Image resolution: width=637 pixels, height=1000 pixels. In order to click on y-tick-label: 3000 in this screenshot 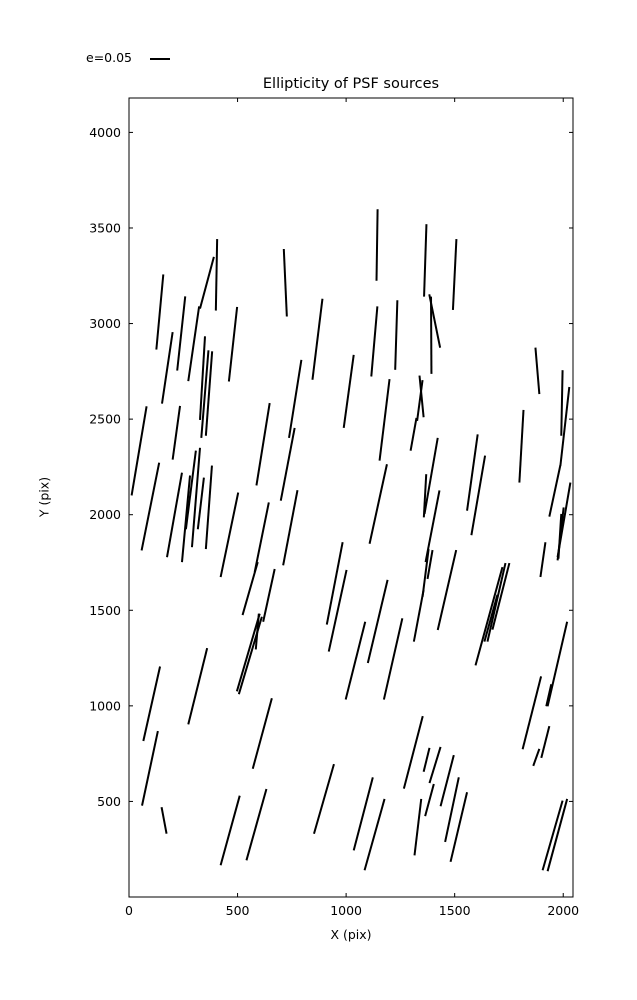, I will do `click(105, 323)`.